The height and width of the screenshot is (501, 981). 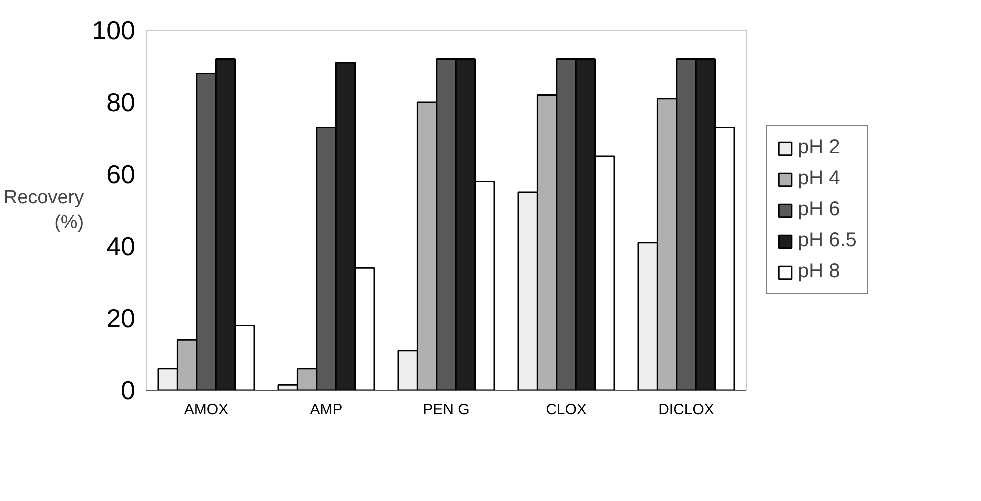 What do you see at coordinates (121, 247) in the screenshot?
I see `y-tick-label: 40` at bounding box center [121, 247].